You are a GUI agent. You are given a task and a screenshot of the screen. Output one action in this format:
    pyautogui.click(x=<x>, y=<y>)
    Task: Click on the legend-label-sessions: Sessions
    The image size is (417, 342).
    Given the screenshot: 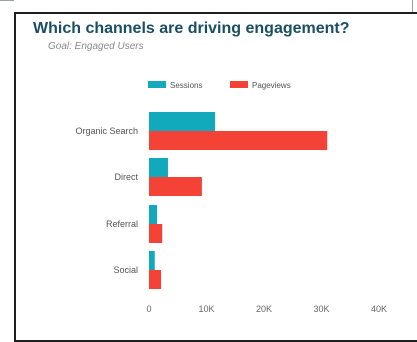 What is the action you would take?
    pyautogui.click(x=186, y=85)
    